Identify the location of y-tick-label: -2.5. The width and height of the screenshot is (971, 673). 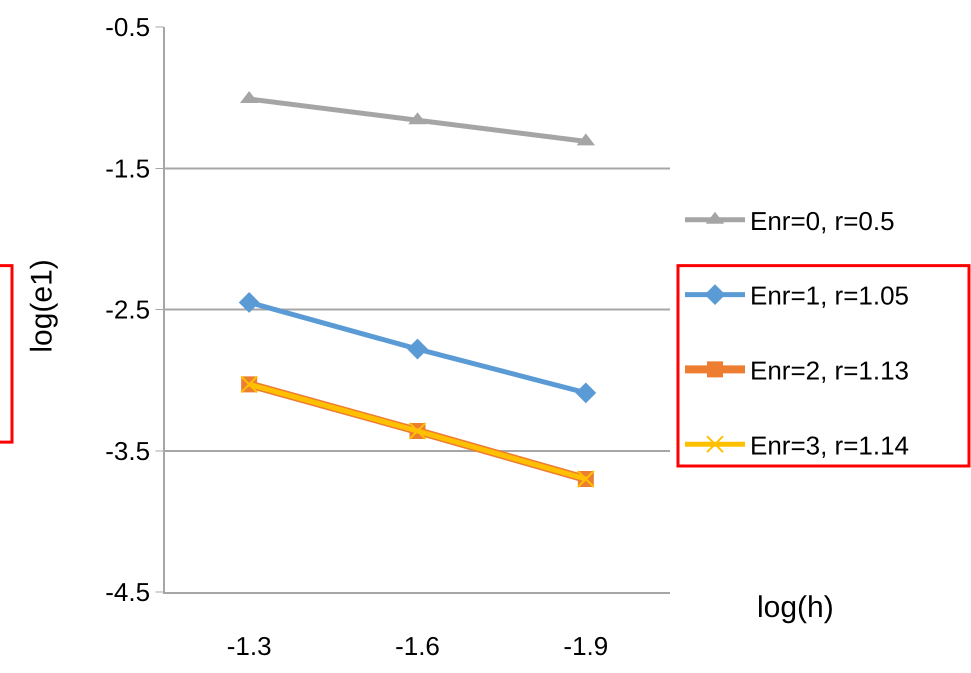
(127, 309).